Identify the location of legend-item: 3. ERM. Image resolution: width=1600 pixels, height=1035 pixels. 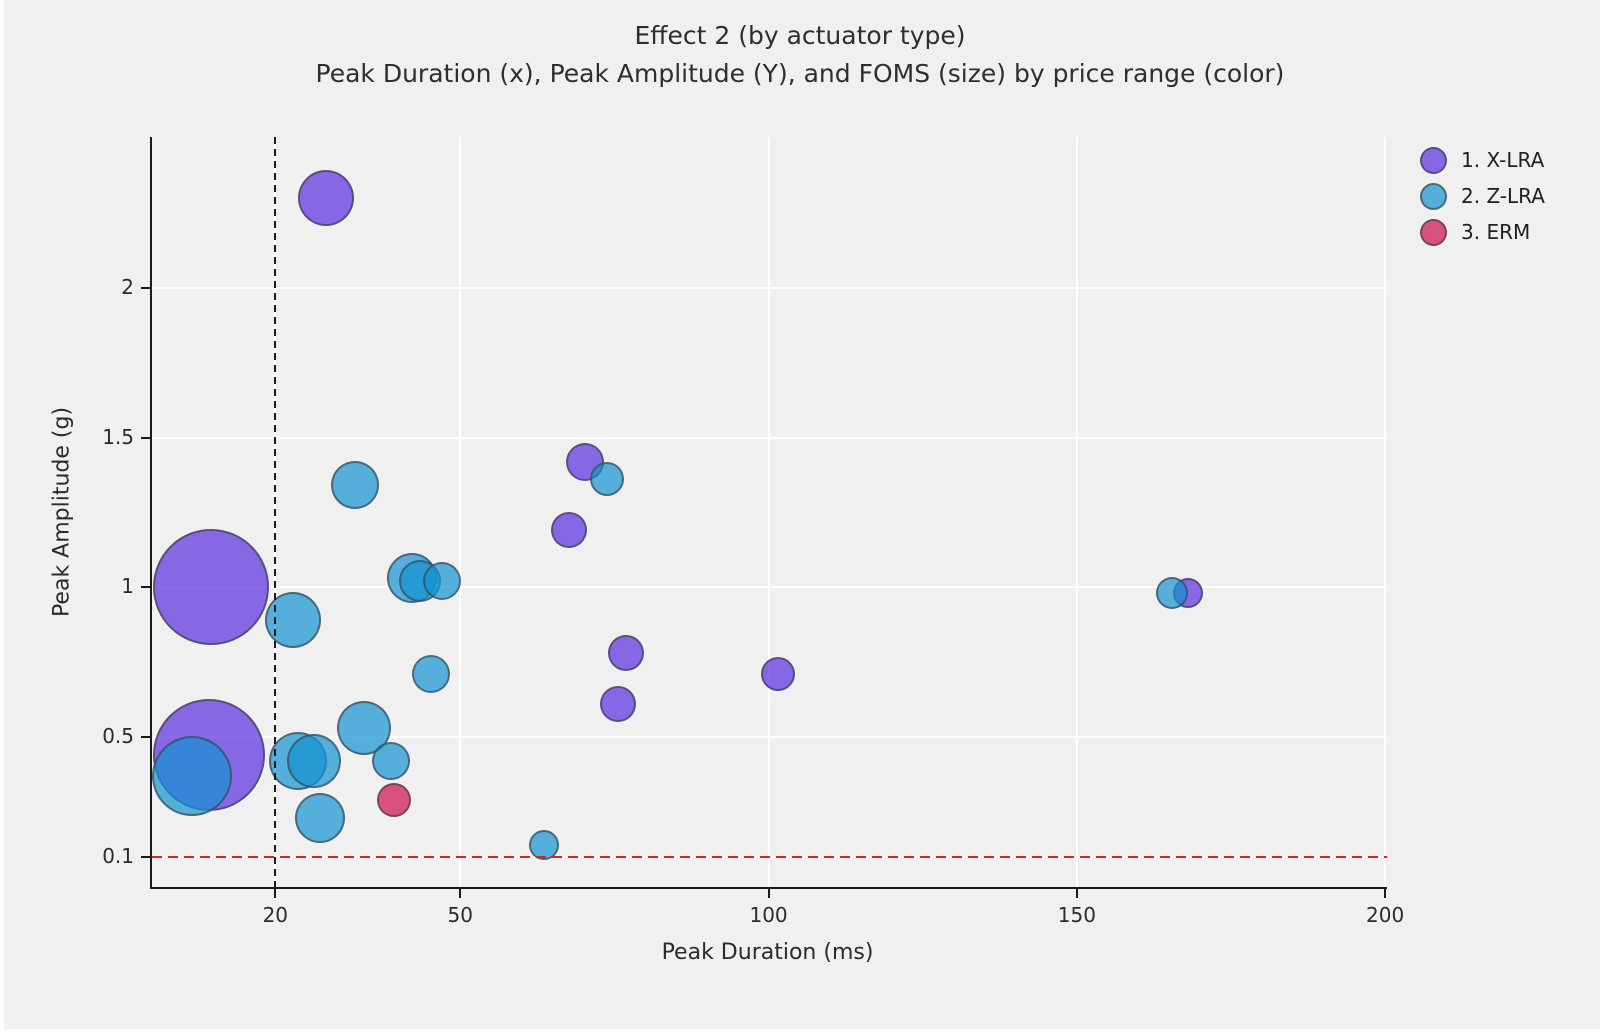
(1482, 232).